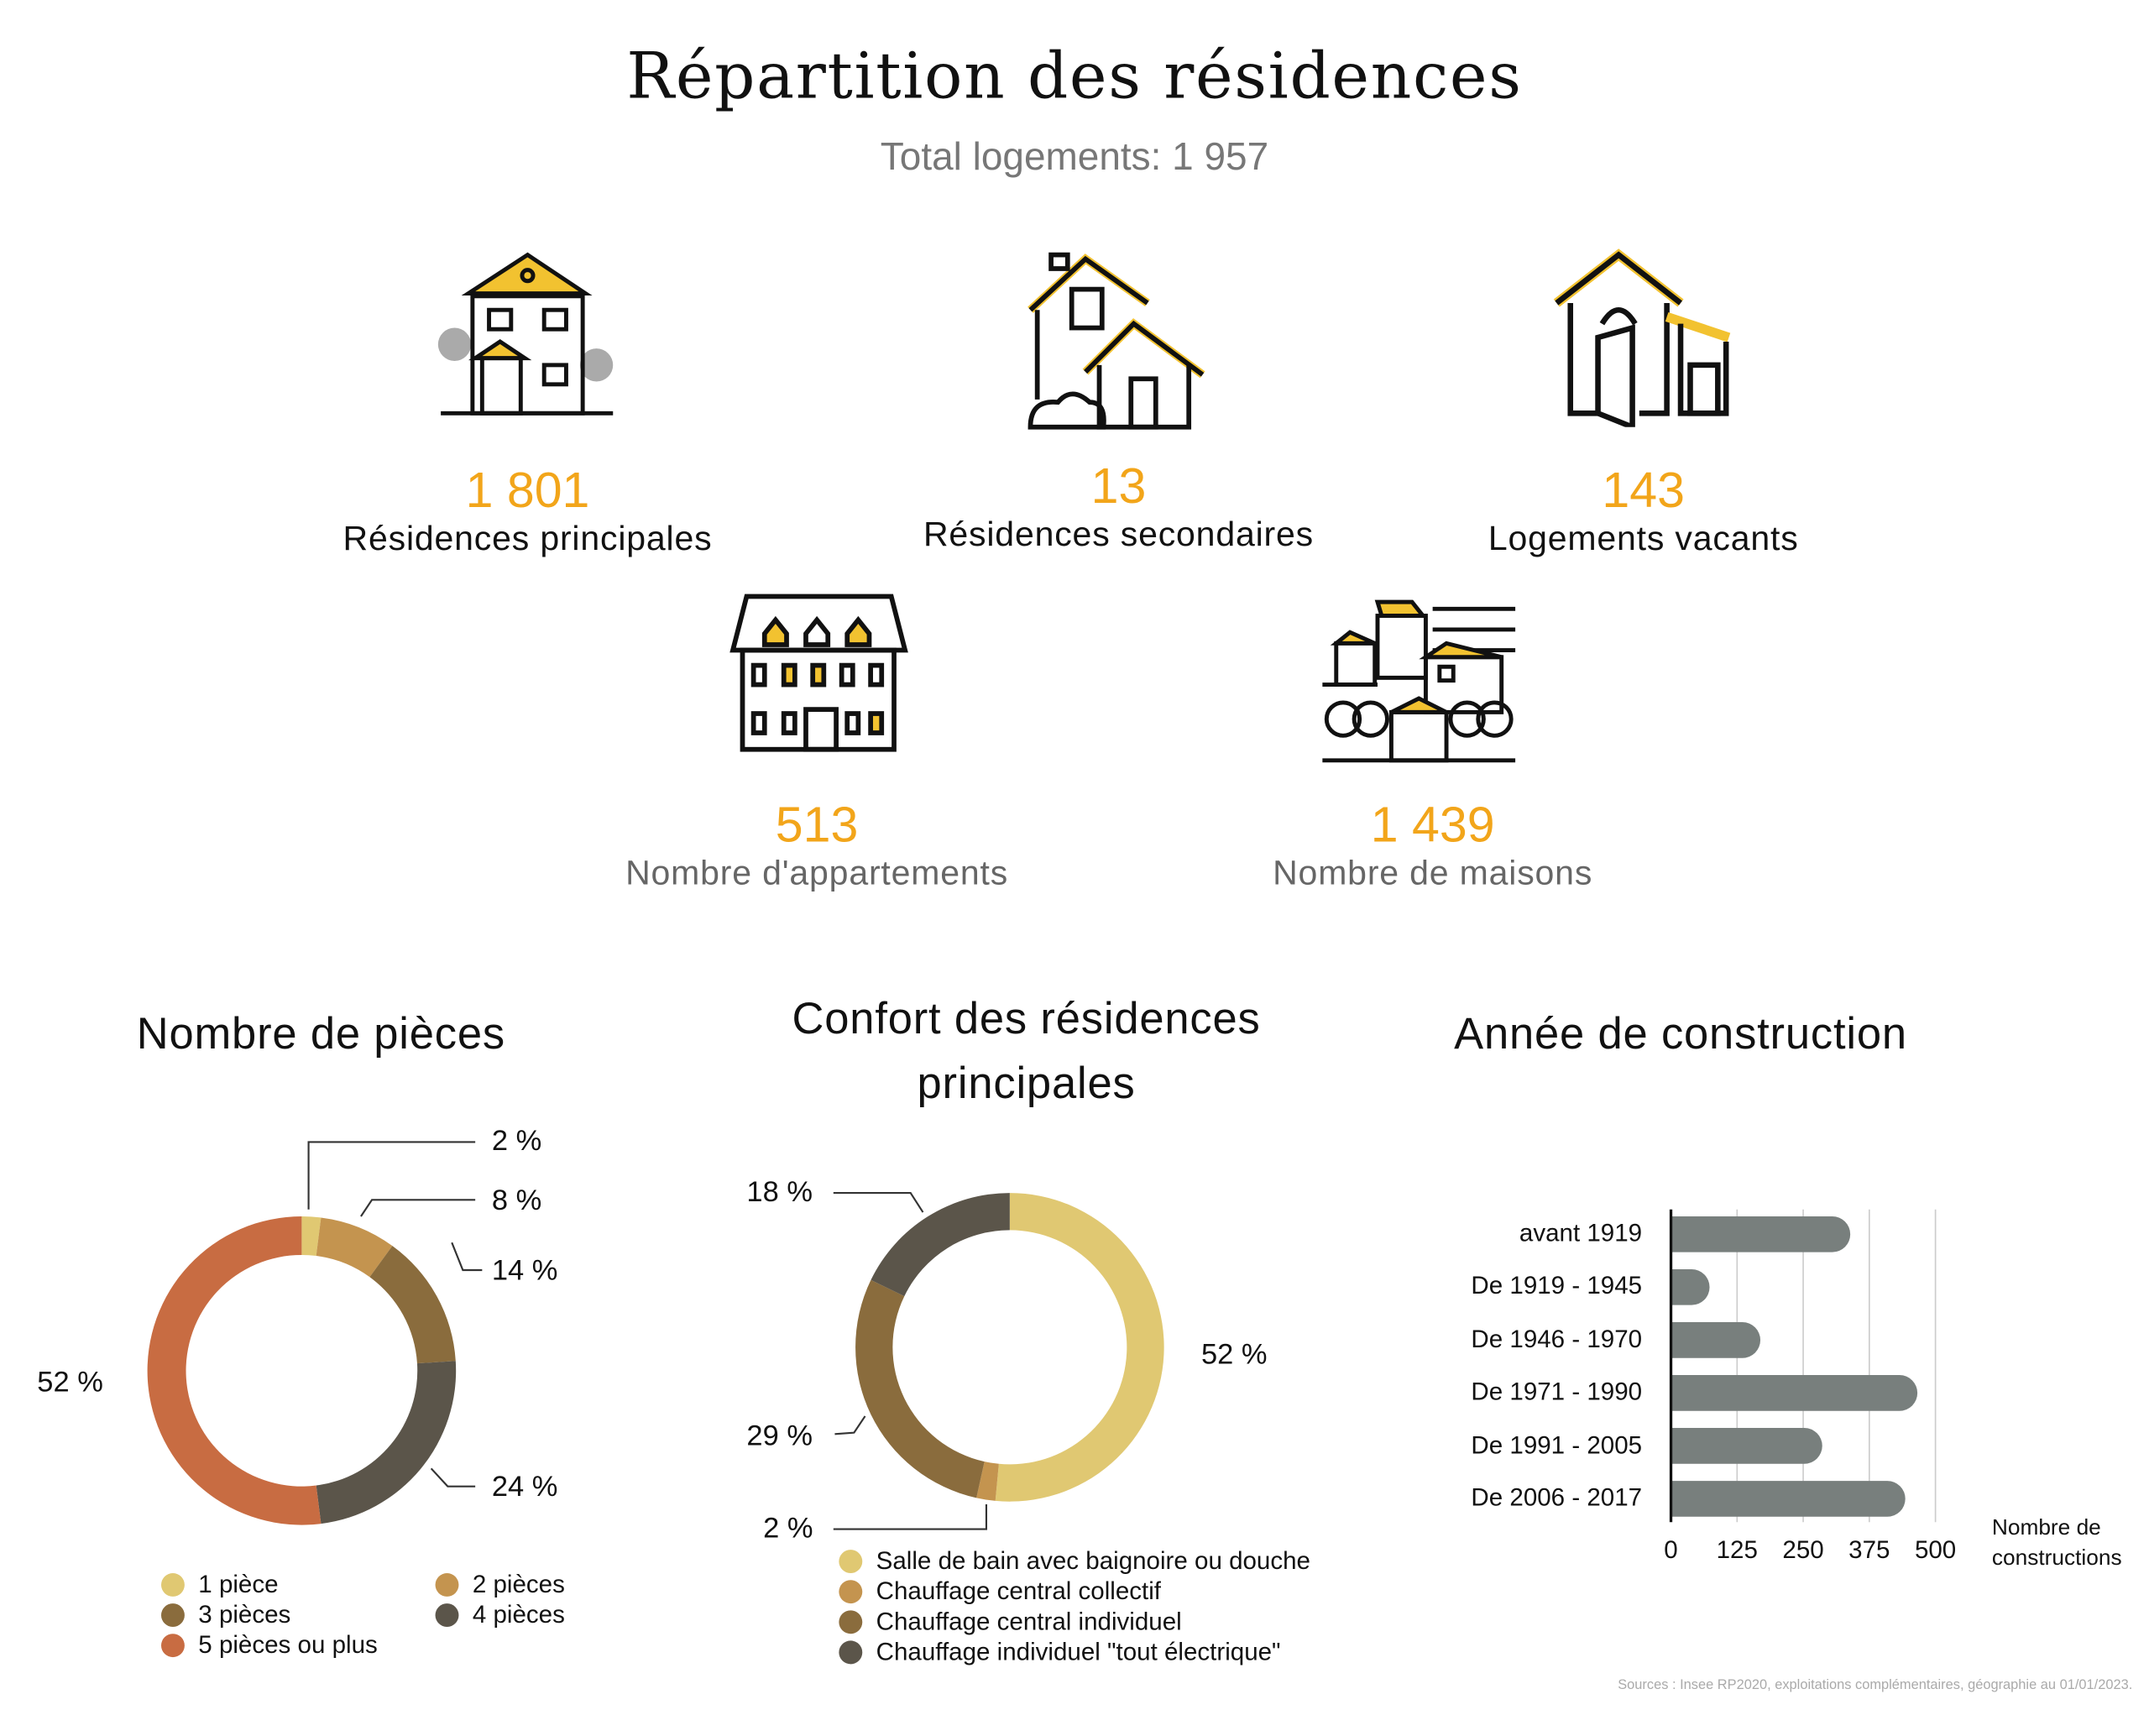 The width and height of the screenshot is (2149, 1736). What do you see at coordinates (1026, 1018) in the screenshot?
I see `title-line: Confort des résidences` at bounding box center [1026, 1018].